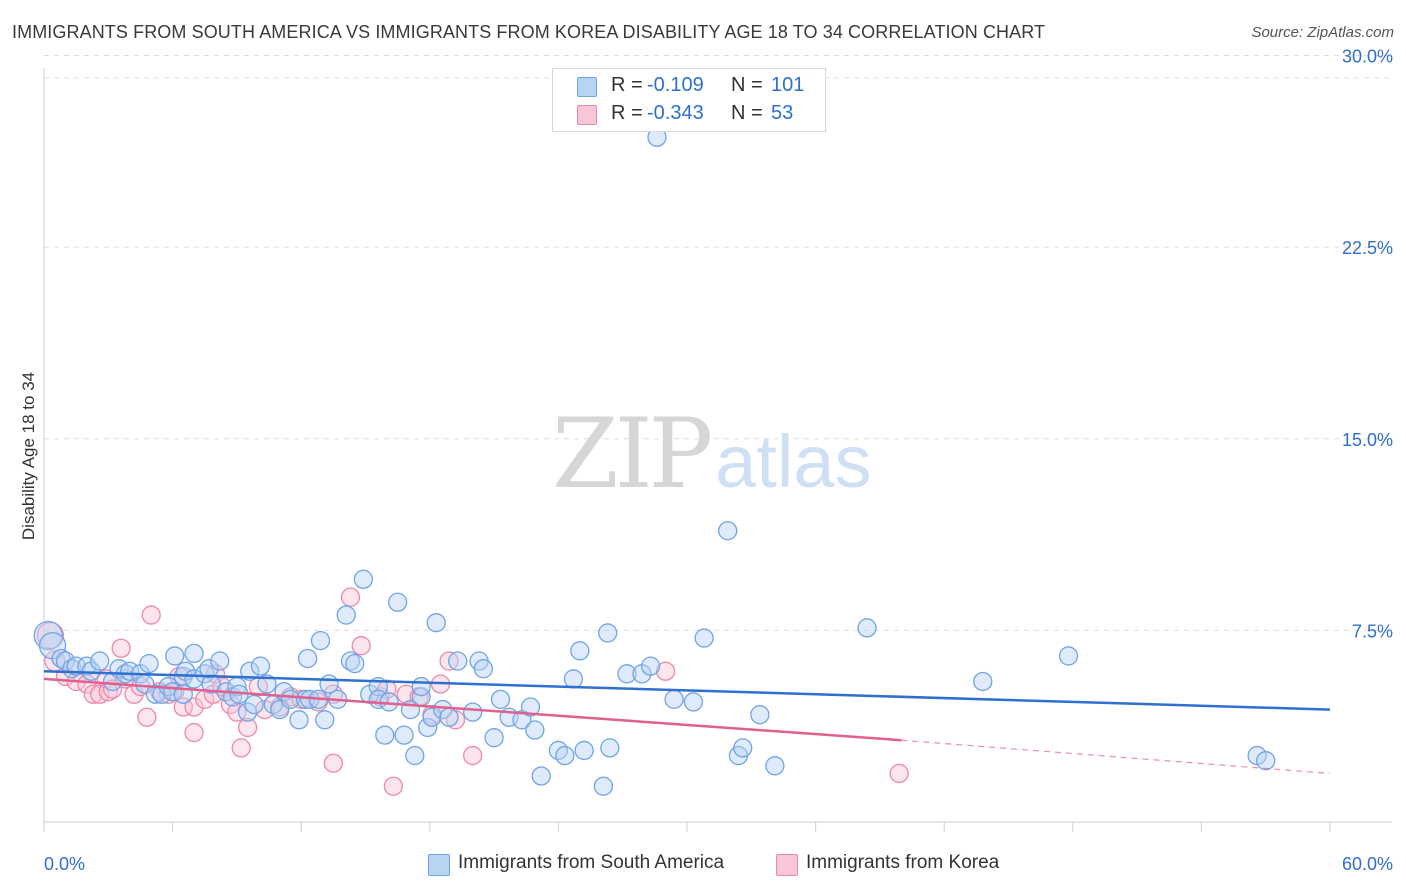 The height and width of the screenshot is (892, 1406). What do you see at coordinates (1116, 757) in the screenshot?
I see `korea-trend-extension` at bounding box center [1116, 757].